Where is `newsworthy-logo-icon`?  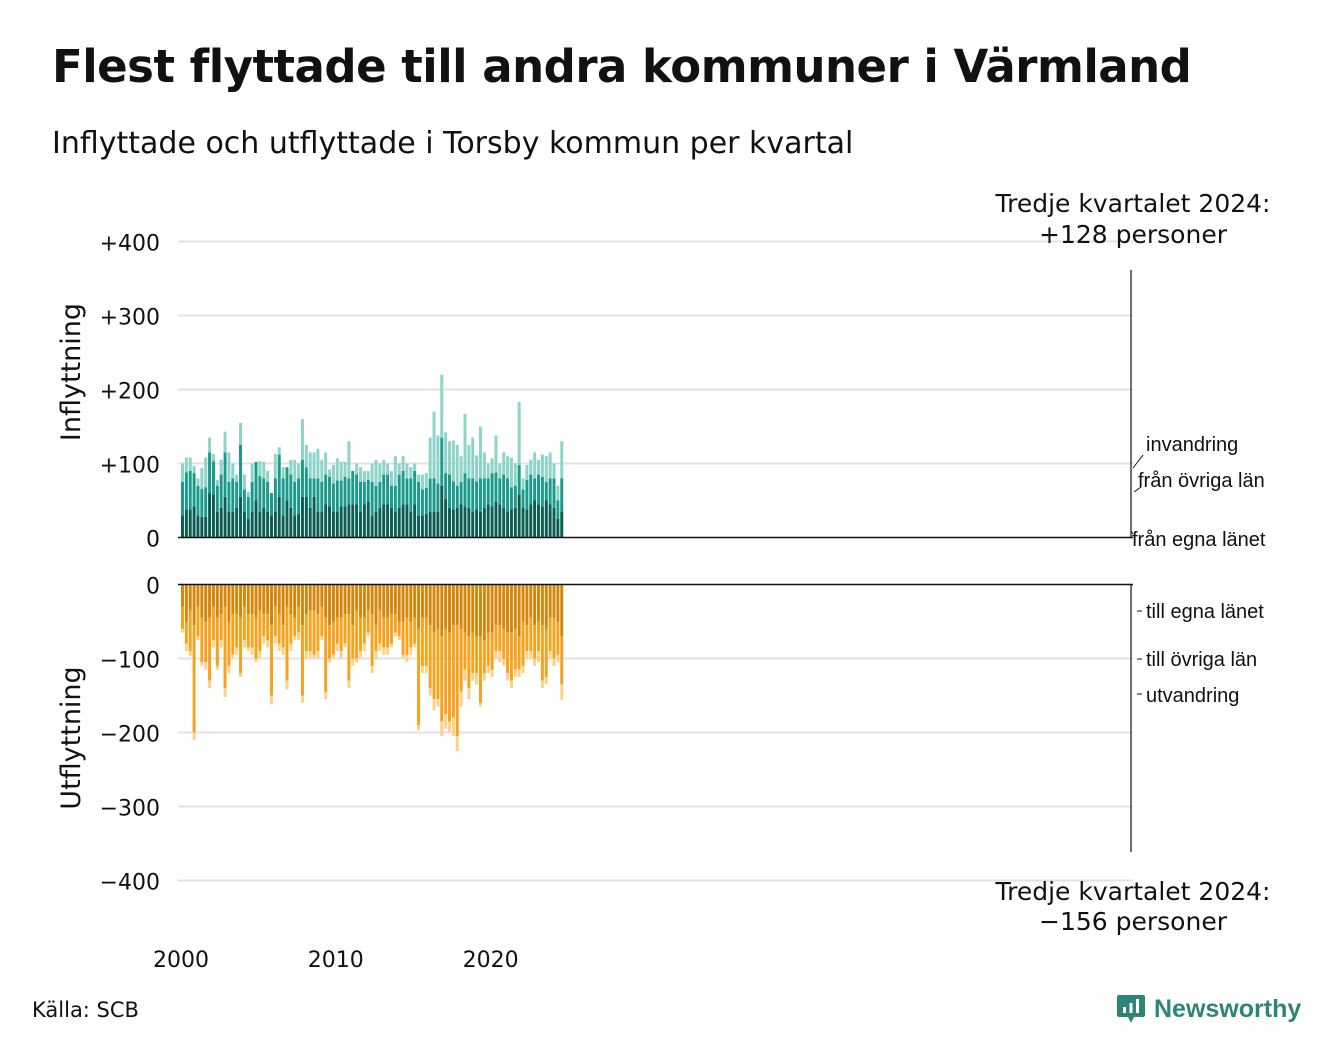 newsworthy-logo-icon is located at coordinates (1131, 1009).